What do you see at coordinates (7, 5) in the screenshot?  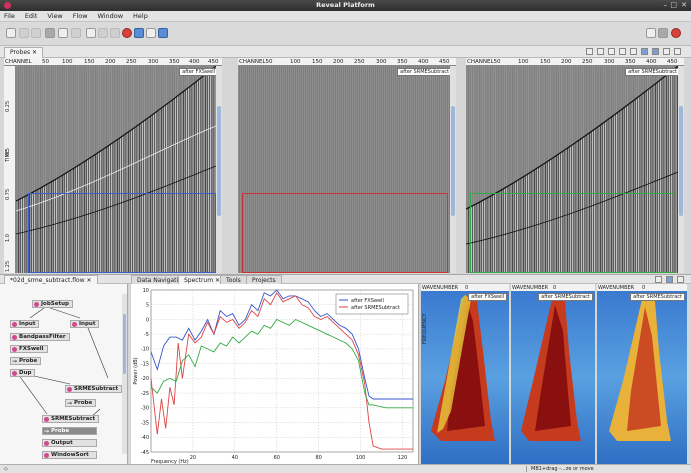 I see `app-icon` at bounding box center [7, 5].